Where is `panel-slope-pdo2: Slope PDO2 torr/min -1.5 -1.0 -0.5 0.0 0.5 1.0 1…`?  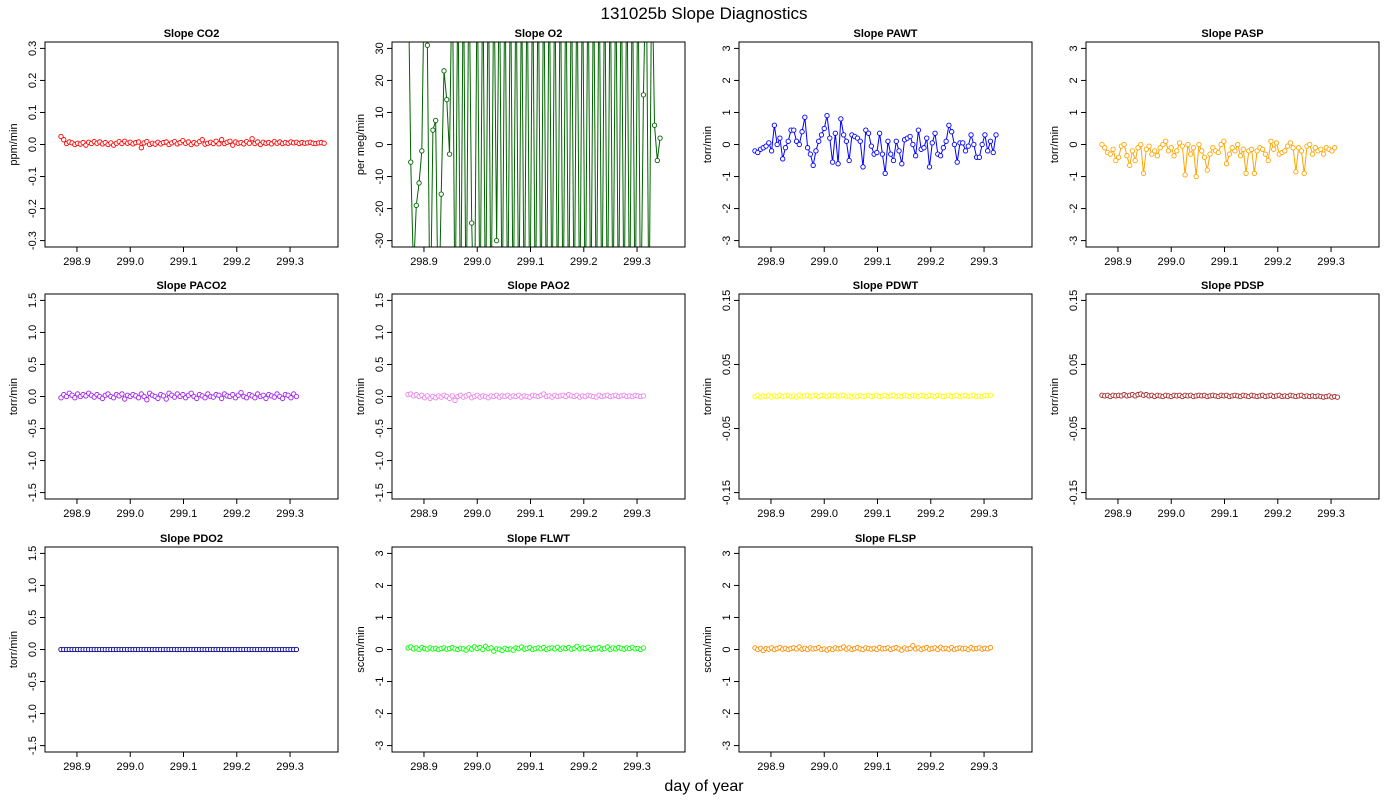 panel-slope-pdo2: Slope PDO2 torr/min -1.5 -1.0 -0.5 0.0 0.5 1.0 1… is located at coordinates (173, 653).